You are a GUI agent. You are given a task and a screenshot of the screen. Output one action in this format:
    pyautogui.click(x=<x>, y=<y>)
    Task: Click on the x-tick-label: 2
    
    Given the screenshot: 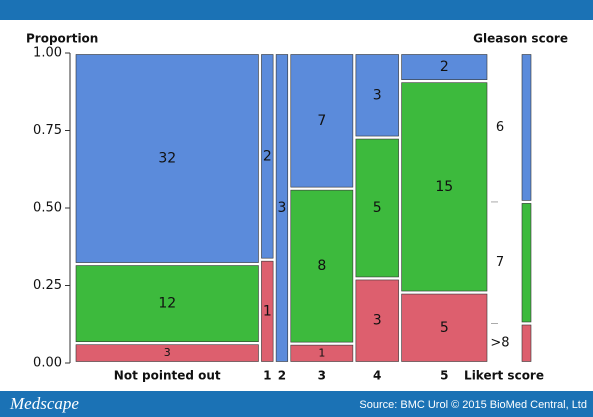 What is the action you would take?
    pyautogui.click(x=282, y=376)
    